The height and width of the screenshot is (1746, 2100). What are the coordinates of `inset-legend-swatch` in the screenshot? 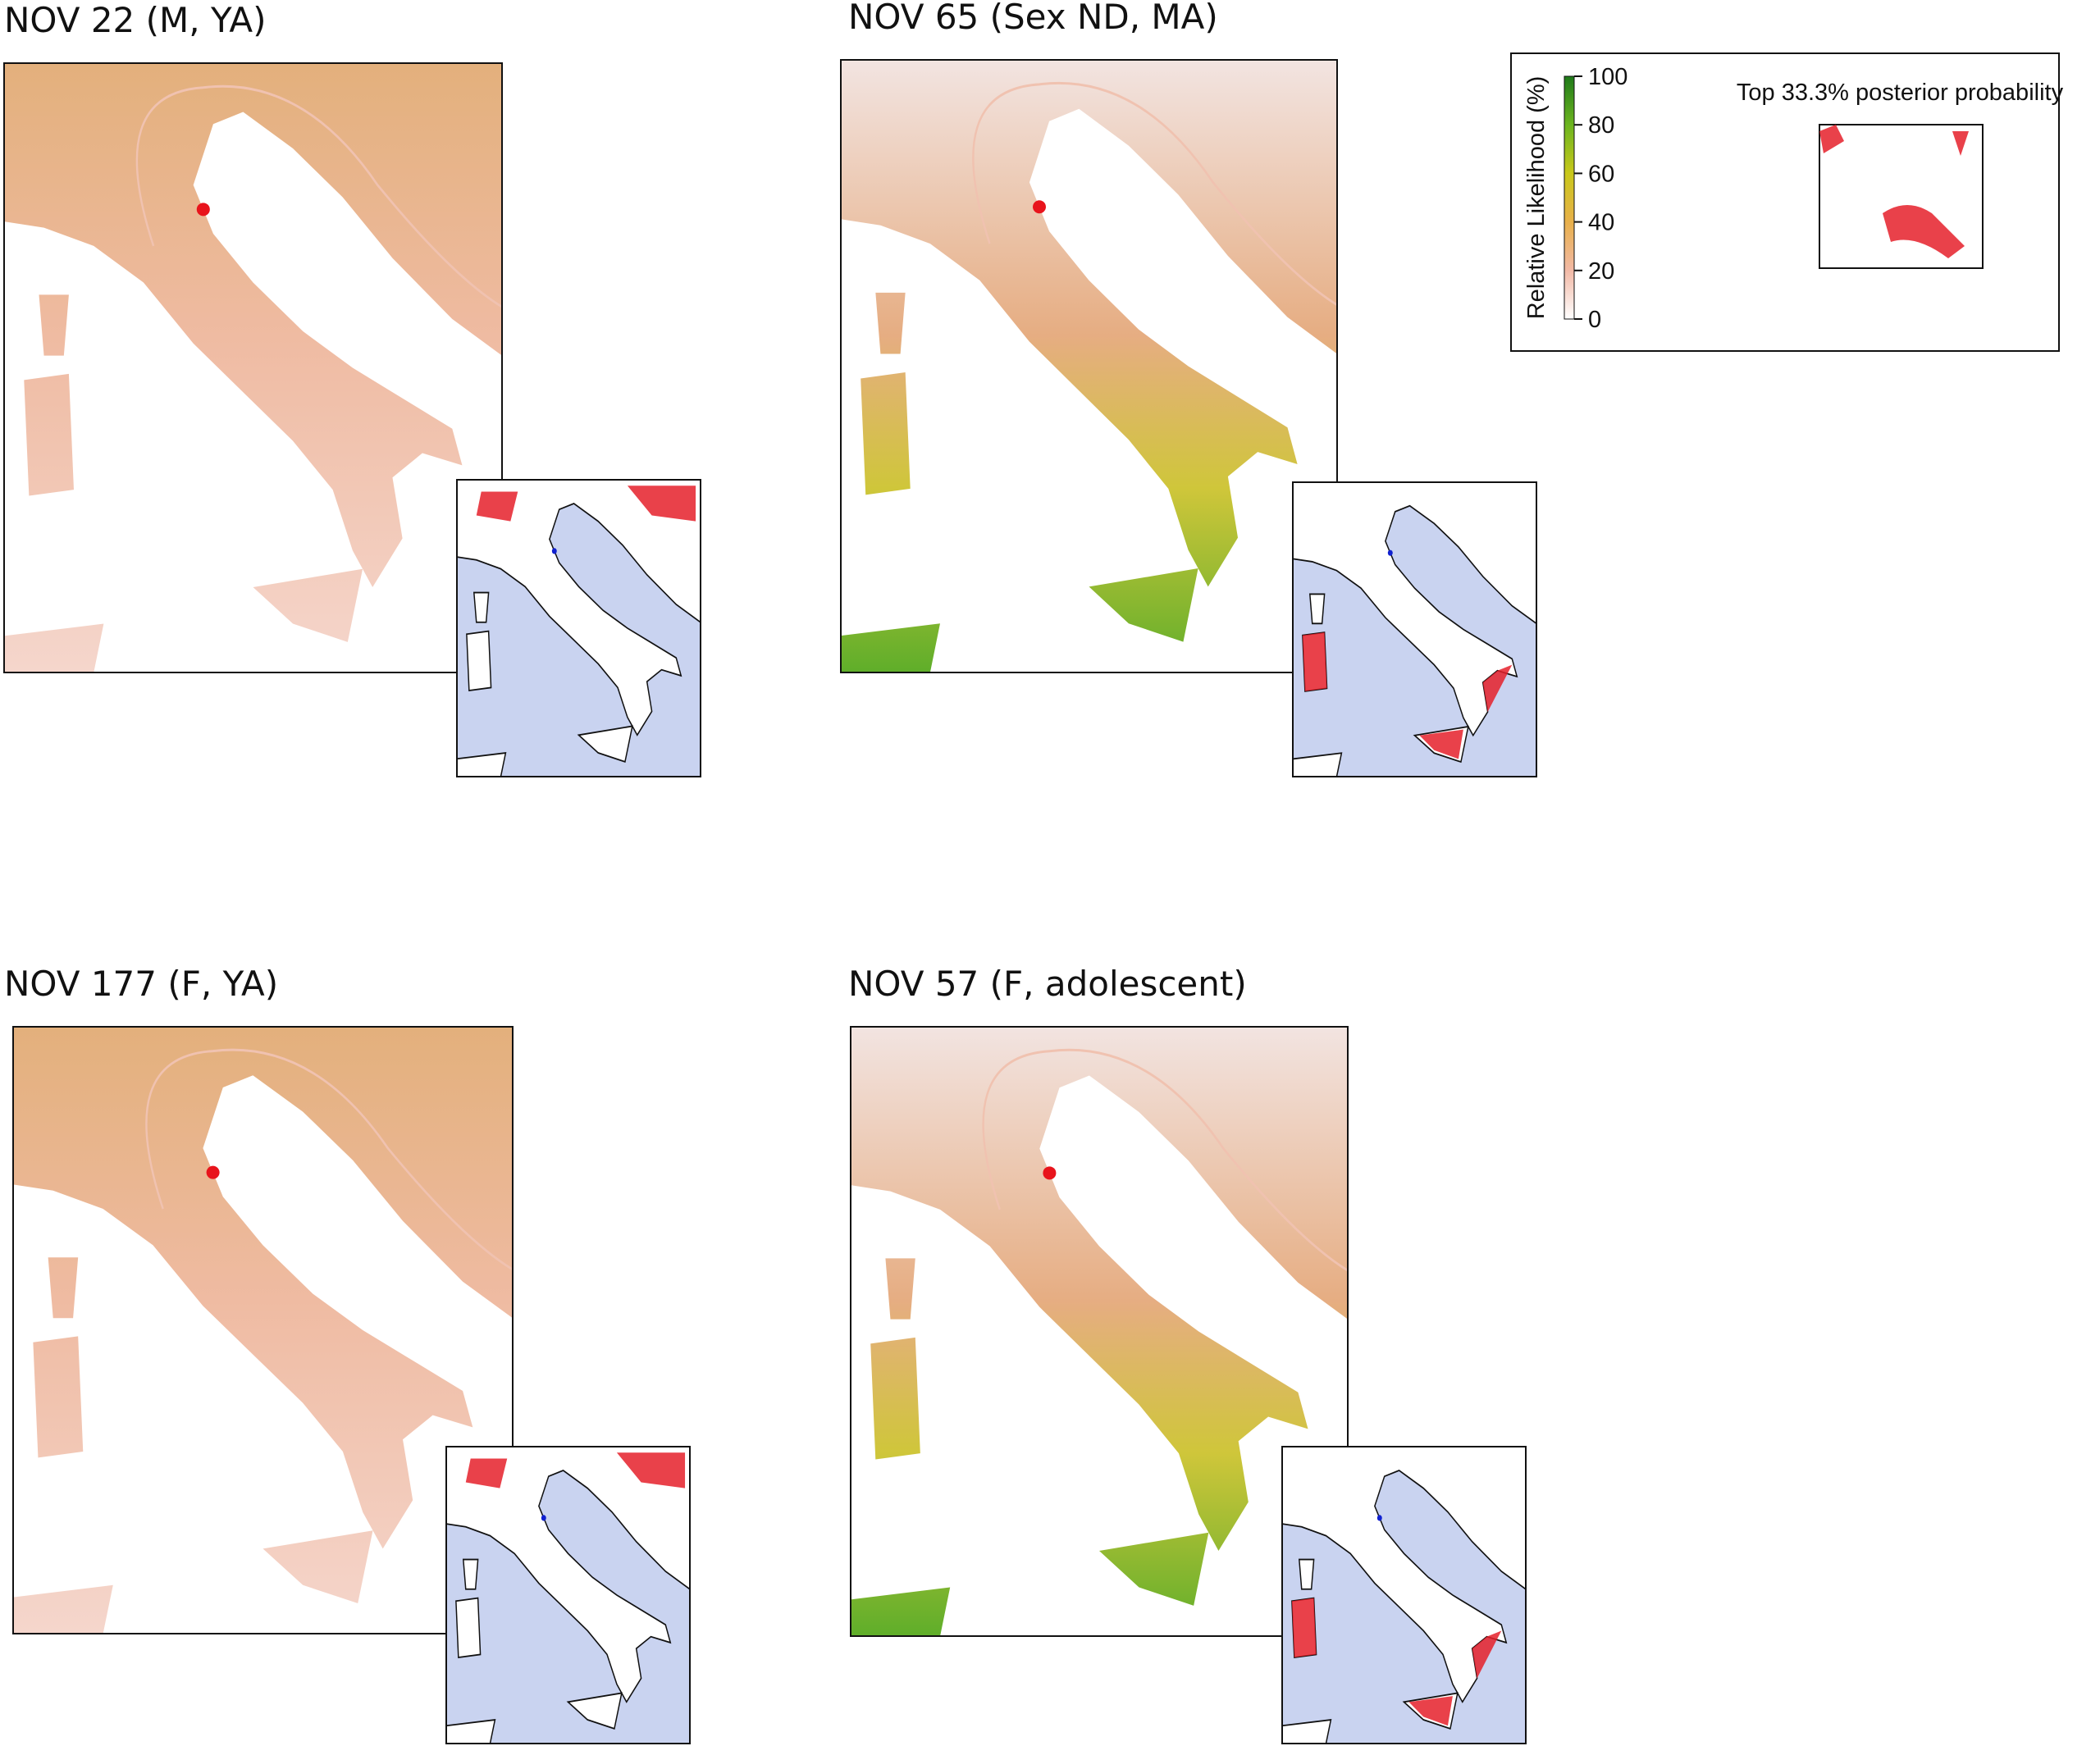 It's located at (1894, 192).